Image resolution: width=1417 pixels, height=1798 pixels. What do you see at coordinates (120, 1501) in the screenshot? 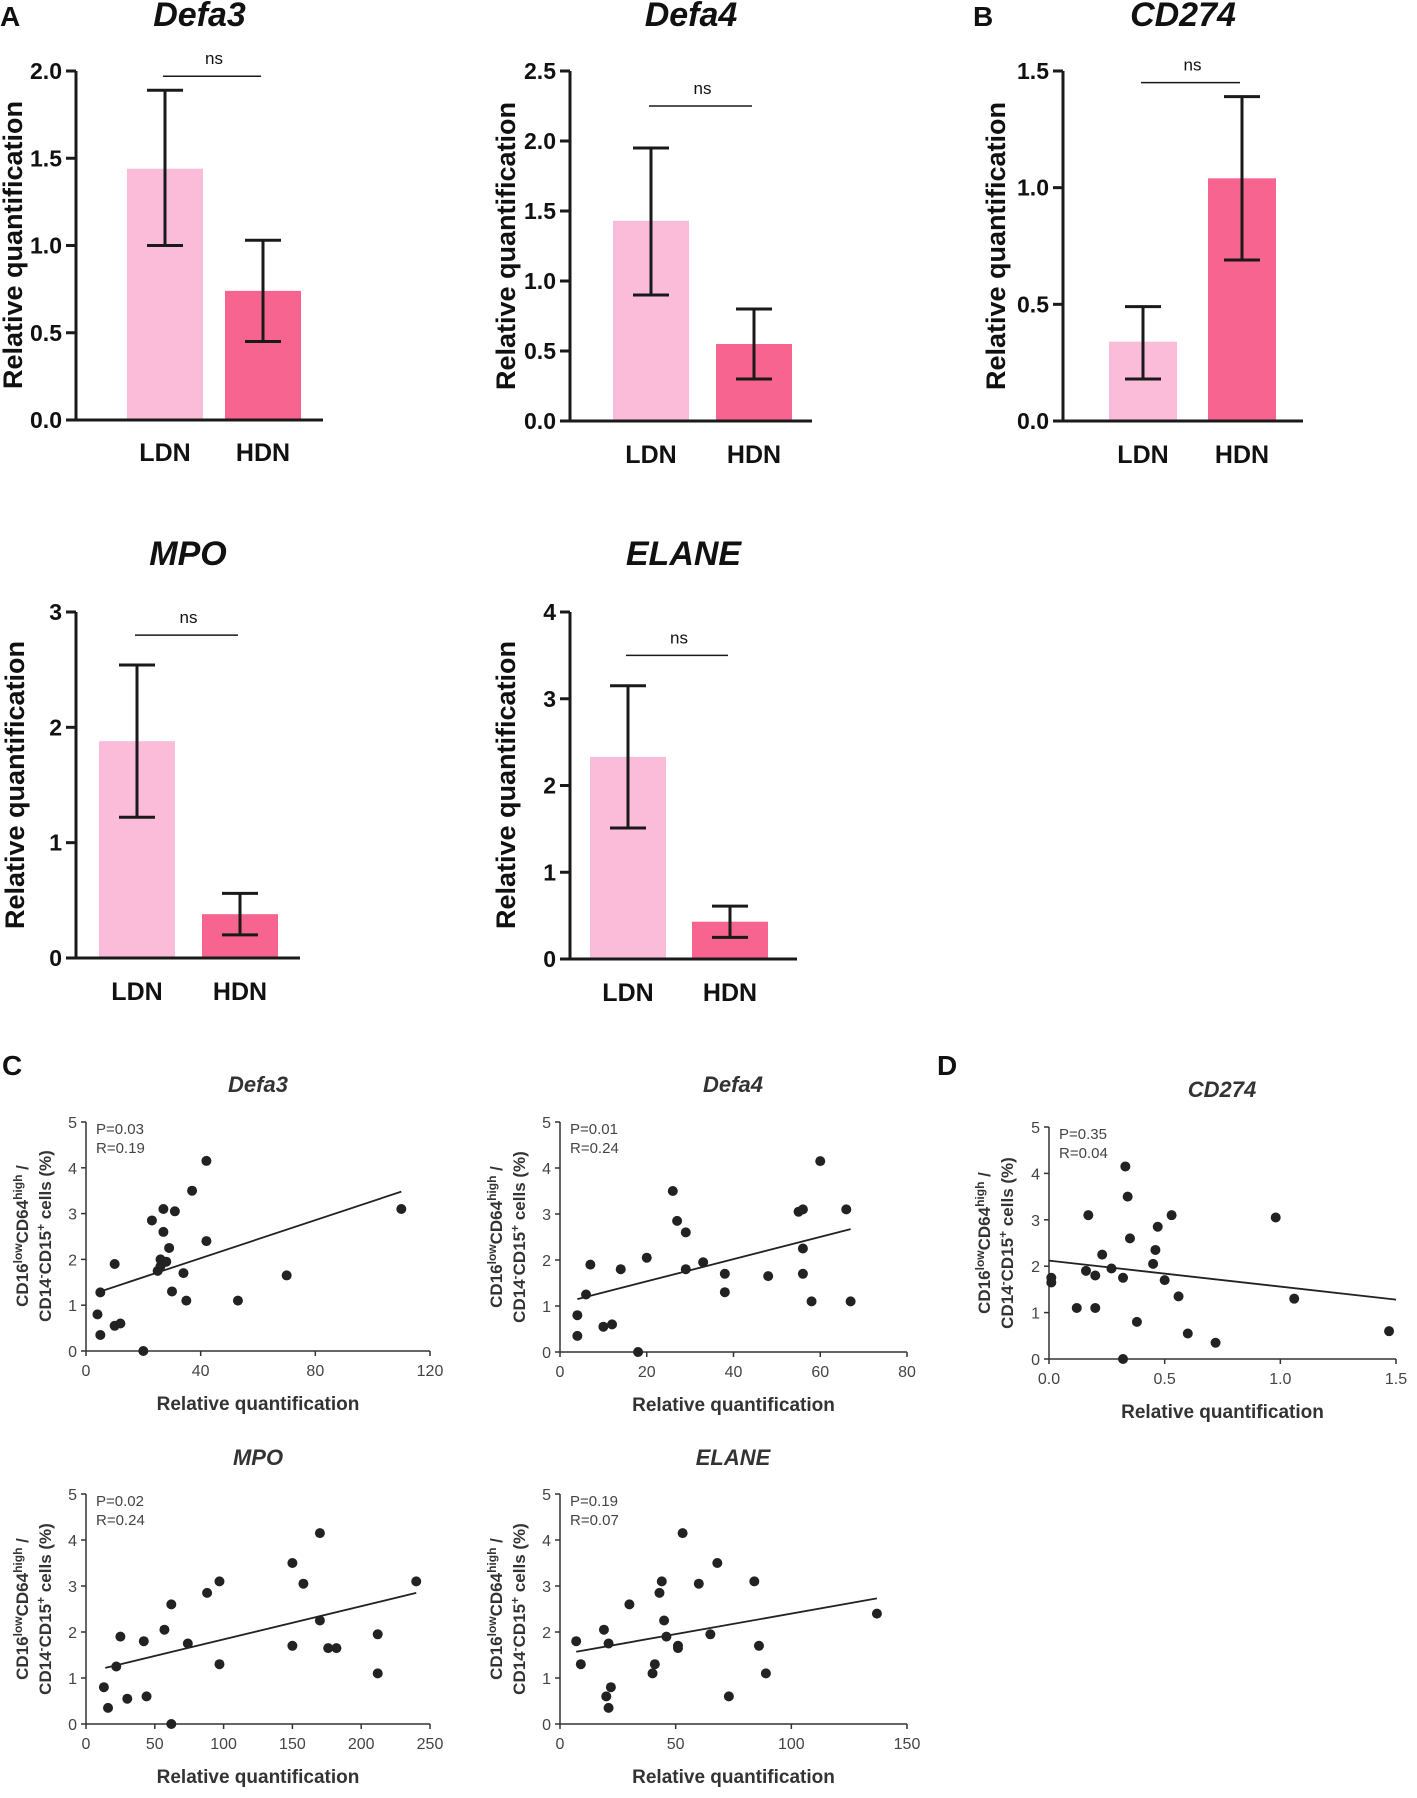
I see `mpo-scatter-p-value: P=0.02` at bounding box center [120, 1501].